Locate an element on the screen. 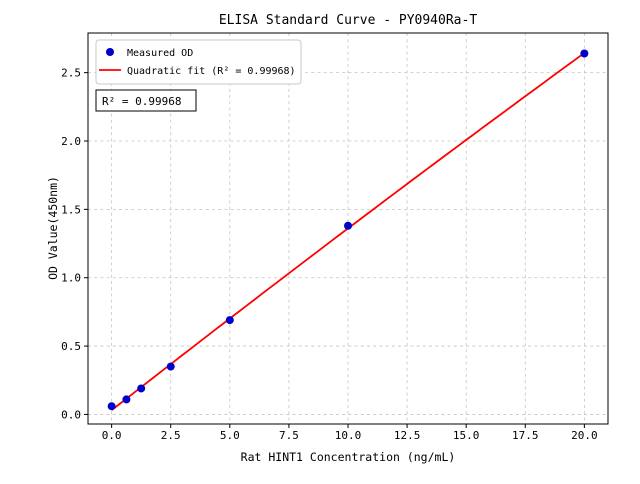 The height and width of the screenshot is (484, 640). legend: Measured OD Quadratic fit (R² = 0.99968) is located at coordinates (198, 62).